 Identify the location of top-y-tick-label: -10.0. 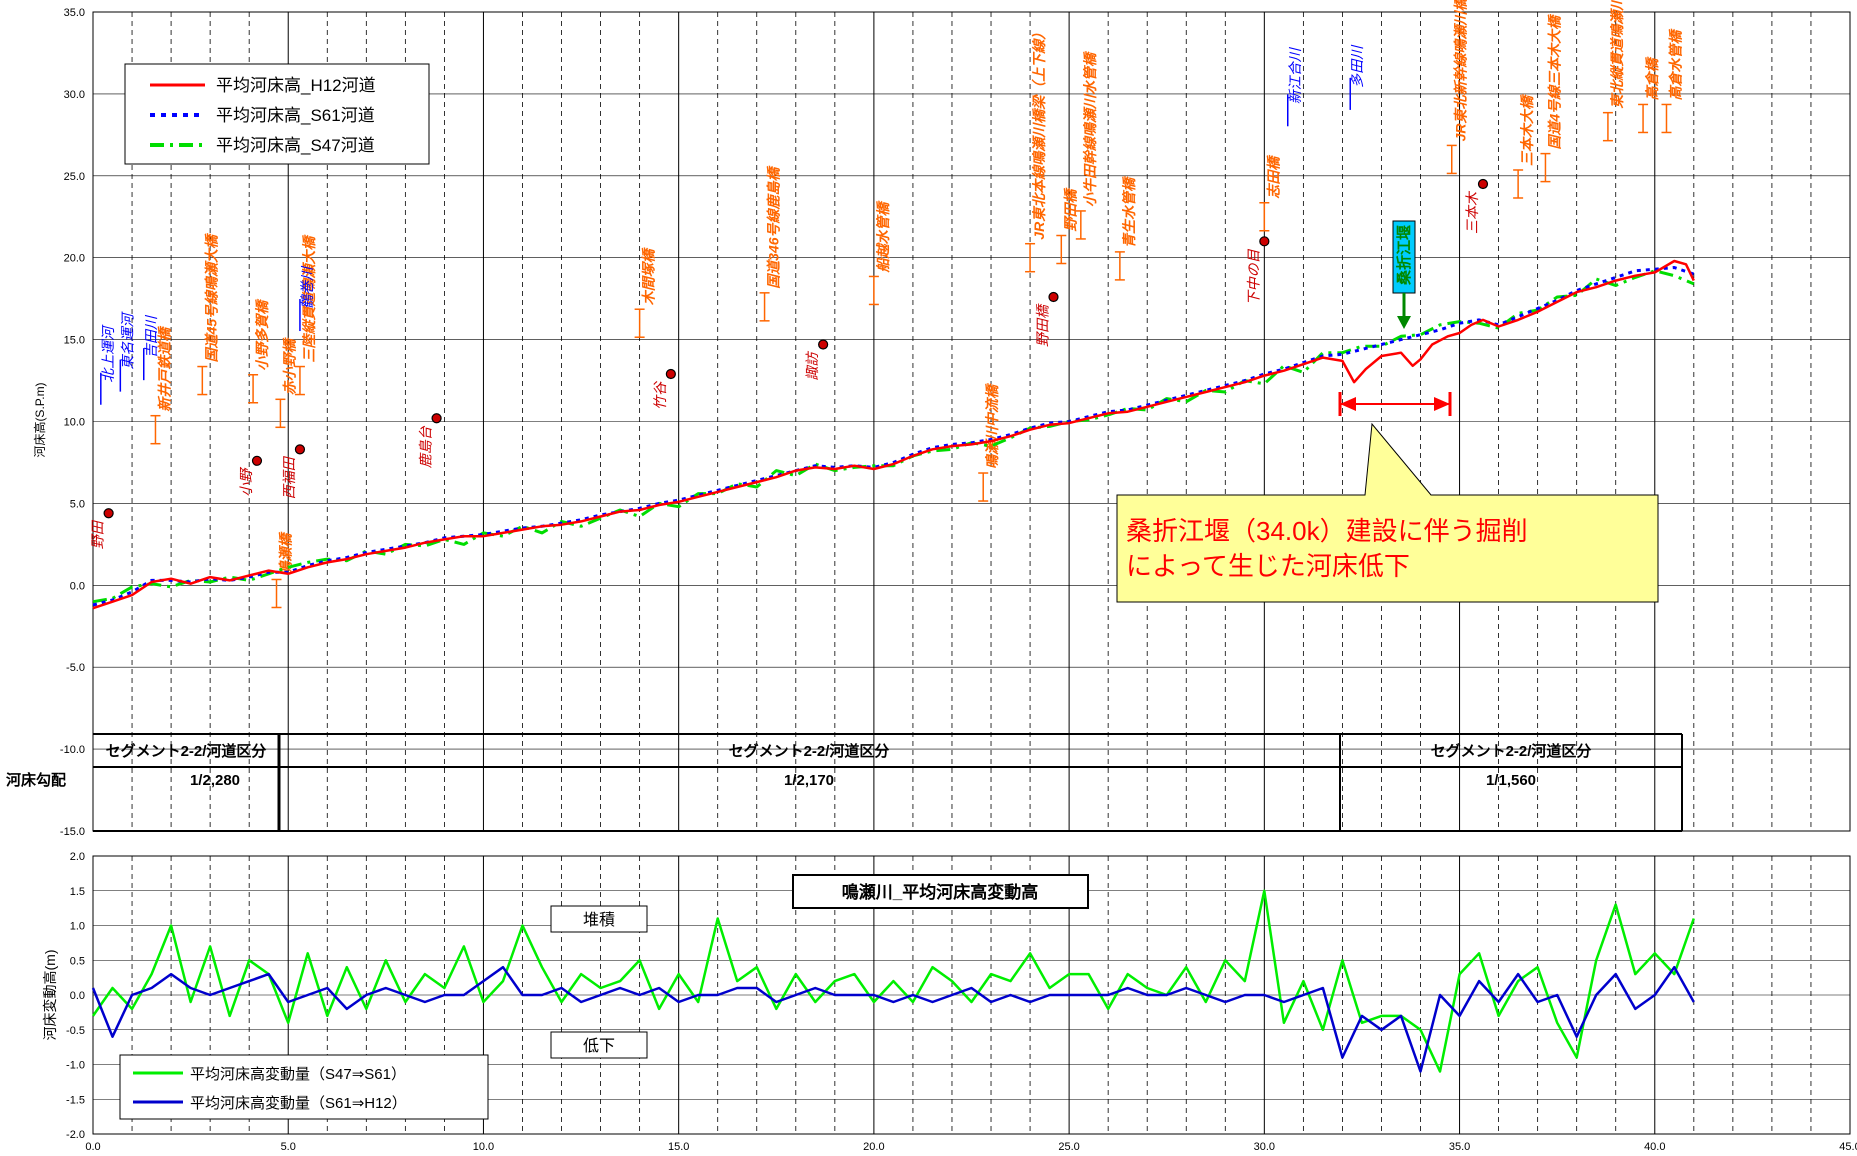
(72, 750).